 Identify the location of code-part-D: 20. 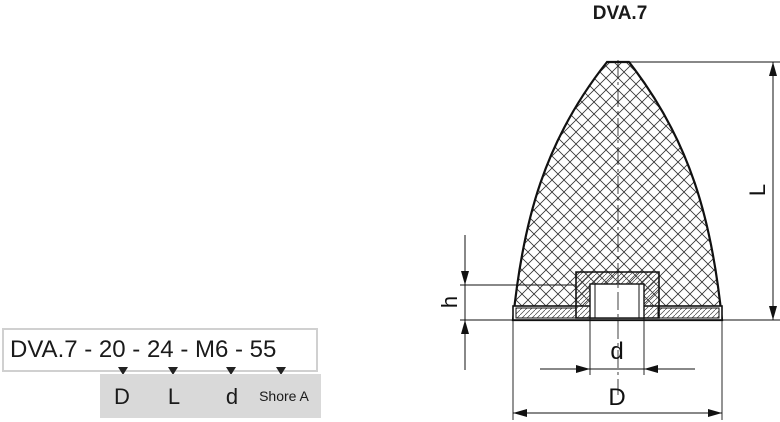
(112, 349).